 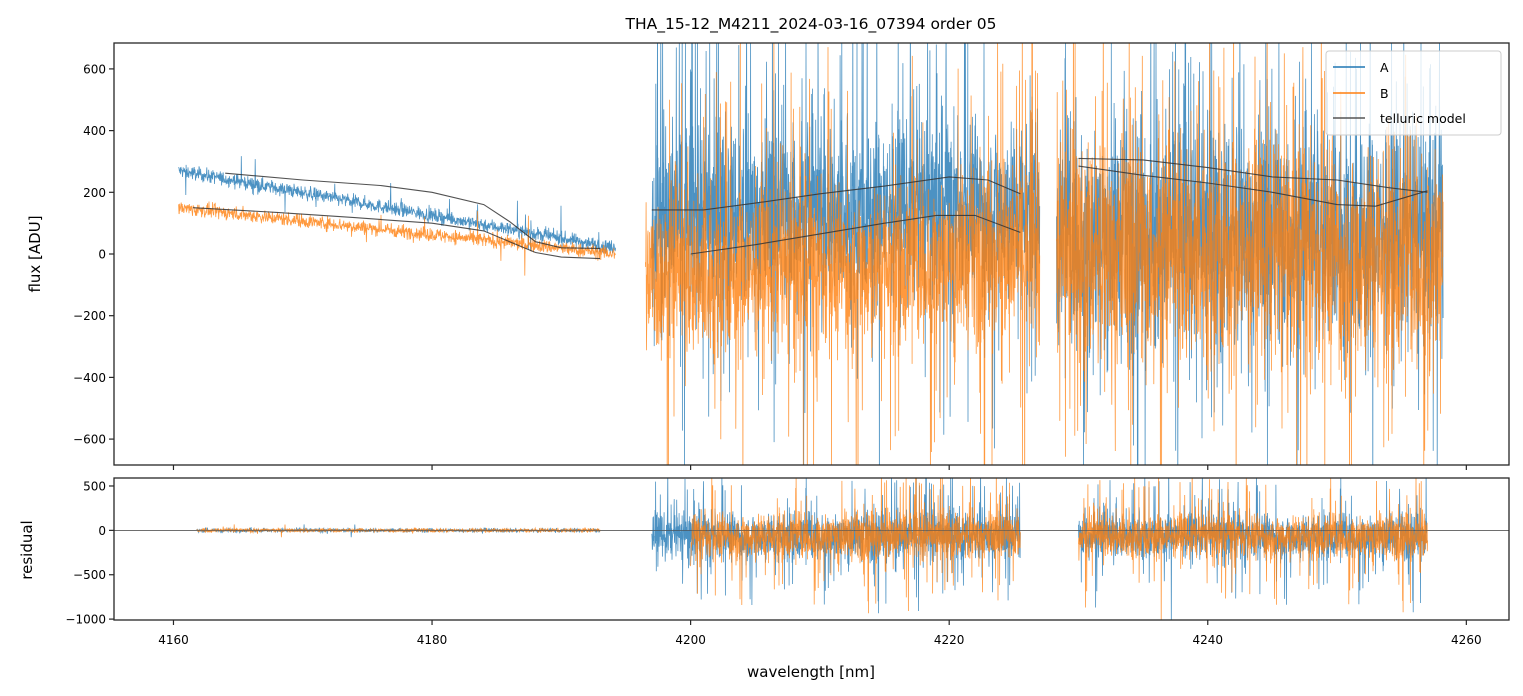 I want to click on flux-y-ticks: −600 −400 −200 0 200 400 600, so click(x=93, y=254).